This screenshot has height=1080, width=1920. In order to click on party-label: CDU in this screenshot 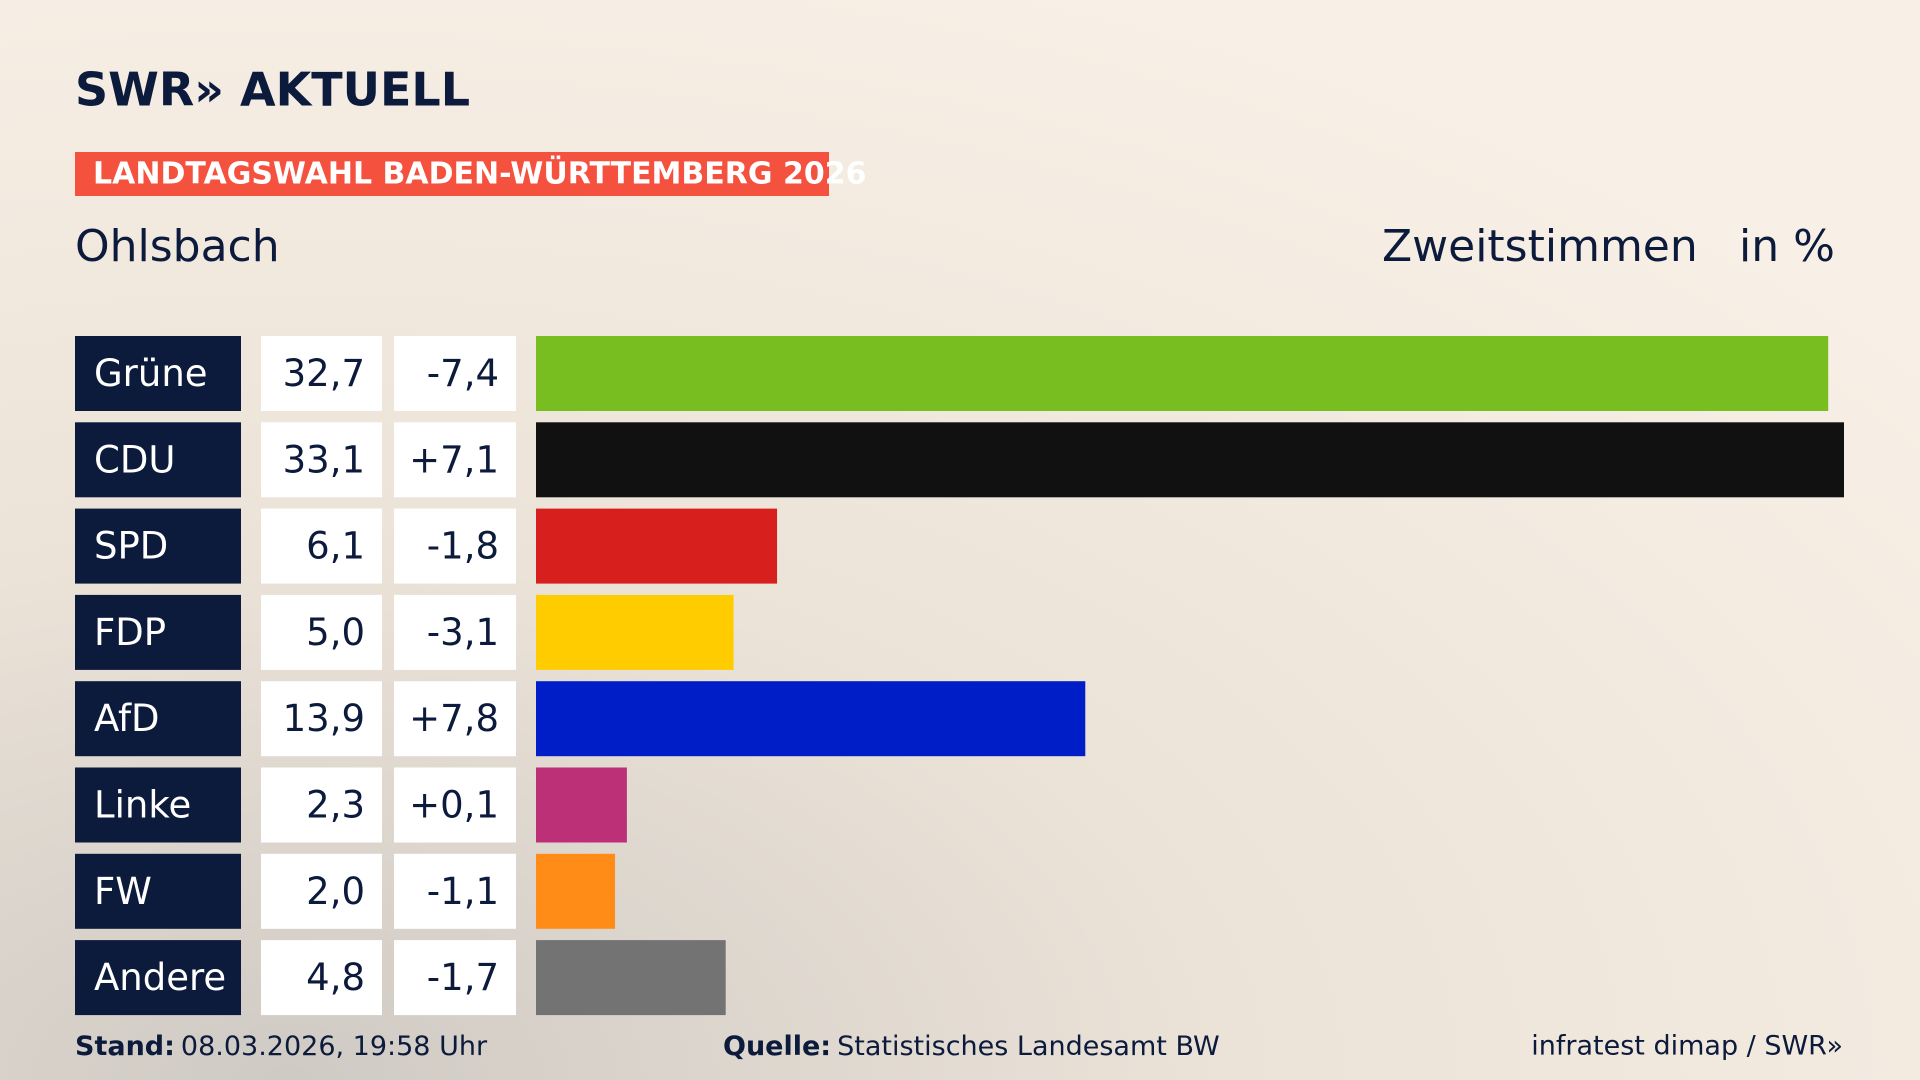, I will do `click(134, 459)`.